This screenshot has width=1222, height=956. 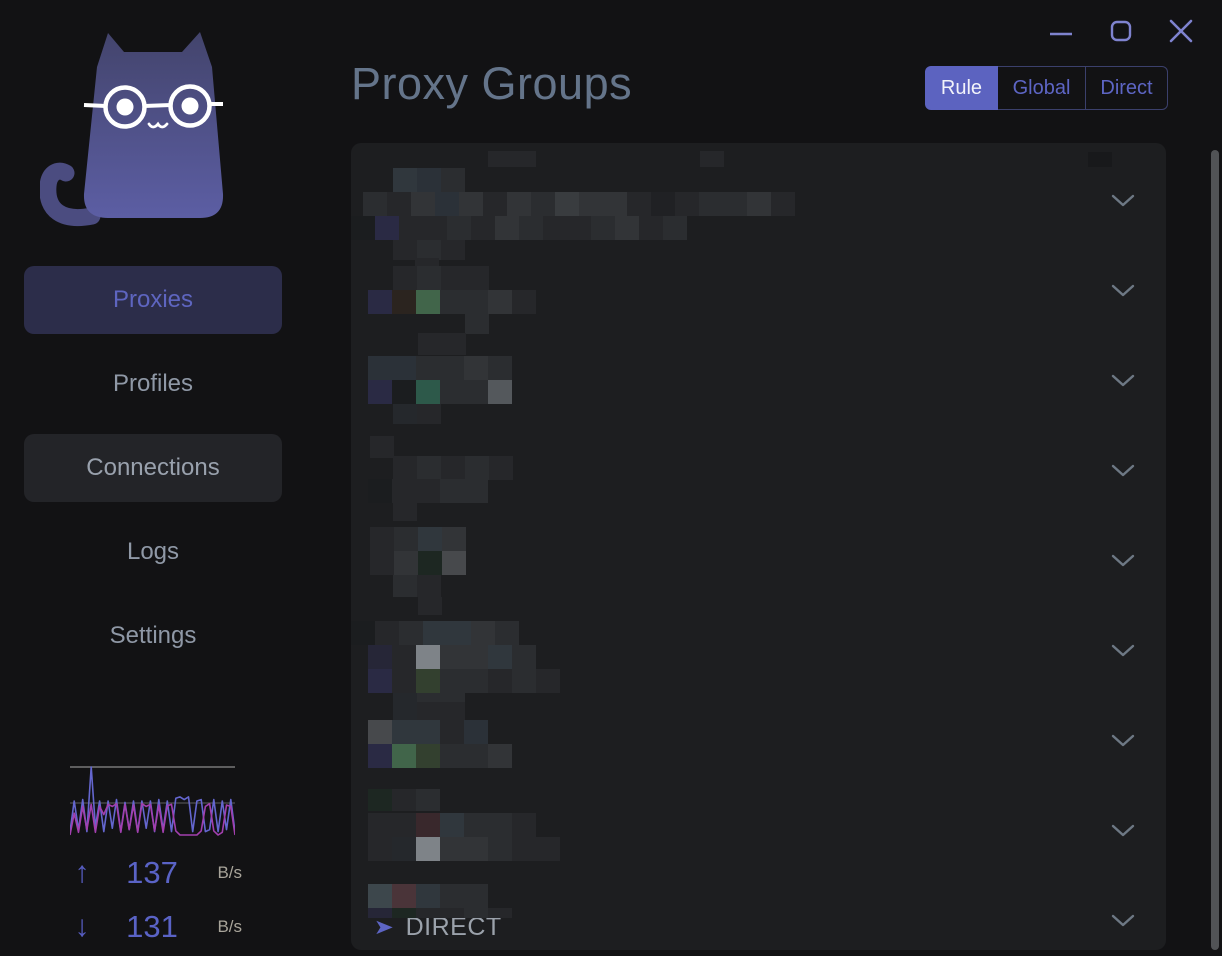 I want to click on download-speed-unit: B/s, so click(x=229, y=926).